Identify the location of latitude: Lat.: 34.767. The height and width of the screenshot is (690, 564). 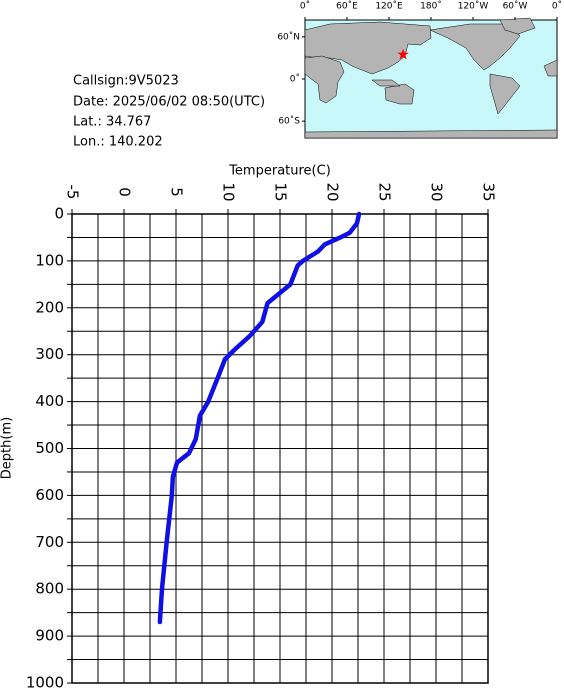
(112, 122).